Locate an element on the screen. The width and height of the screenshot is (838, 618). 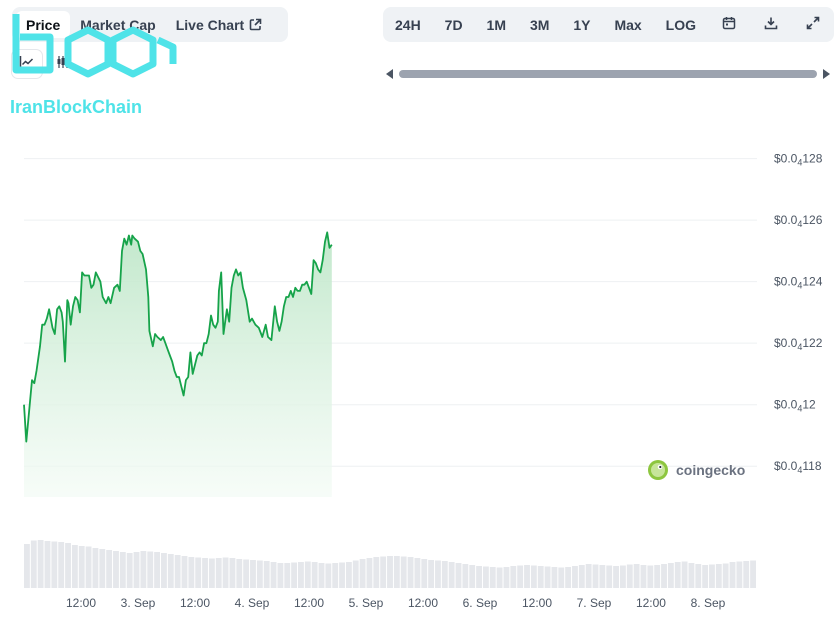
range-3m-label: 3M is located at coordinates (539, 24).